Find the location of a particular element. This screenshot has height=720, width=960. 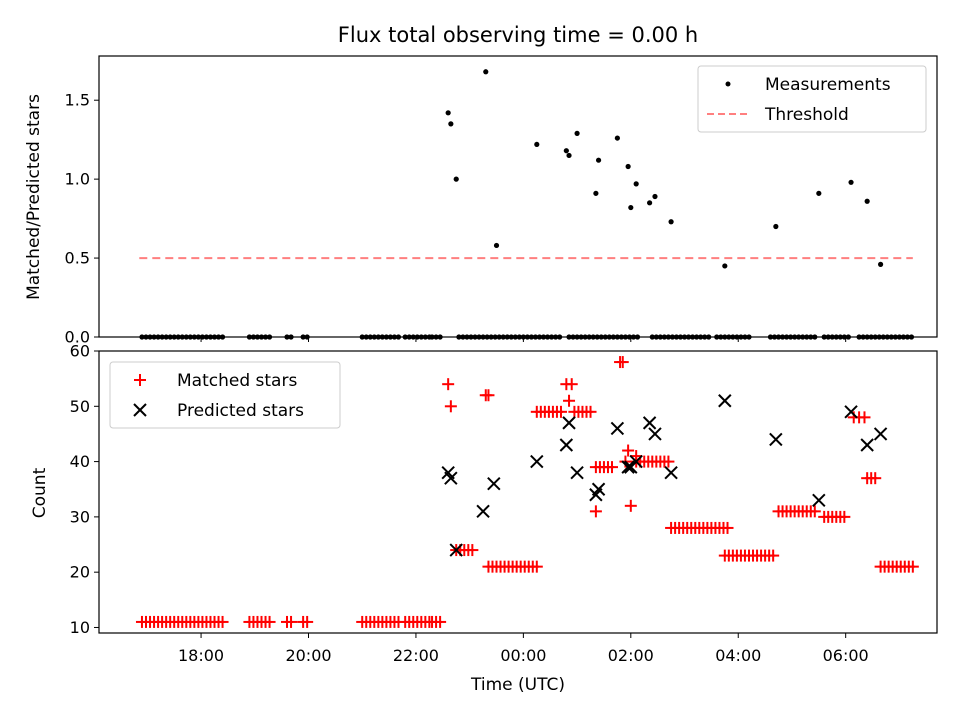

x-tick-label: 06:00 is located at coordinates (846, 655).